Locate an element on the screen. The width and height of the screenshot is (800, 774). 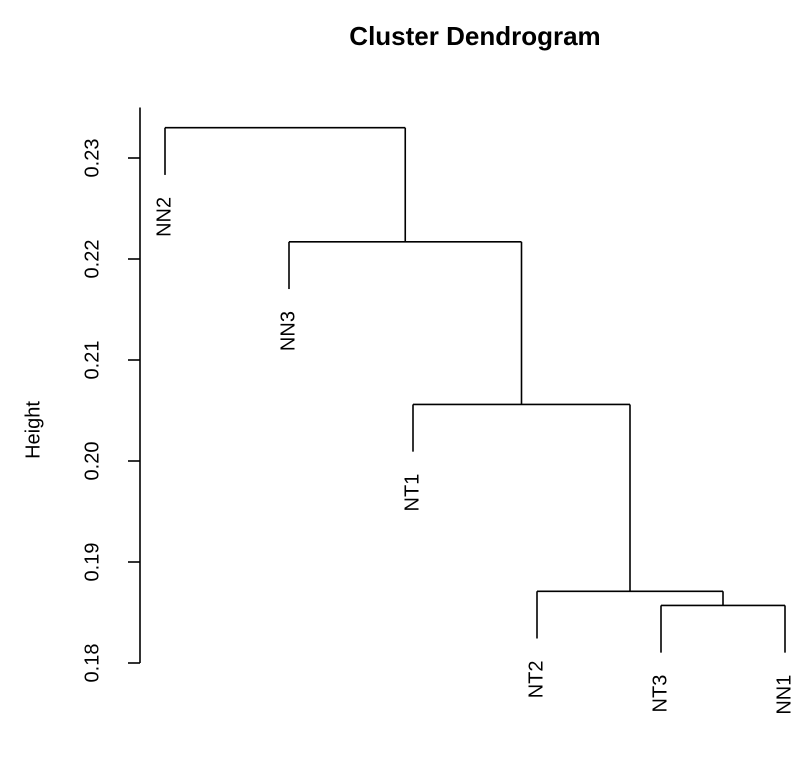
y-tick-label: 0.22 is located at coordinates (92, 259).